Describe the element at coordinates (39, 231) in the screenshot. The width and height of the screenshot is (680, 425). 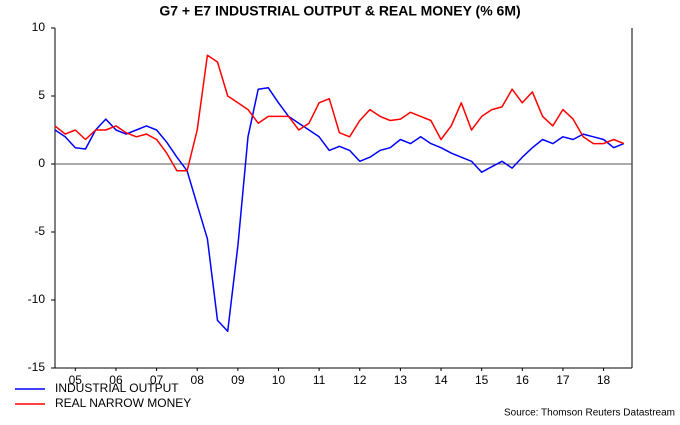
I see `y-tick-label: -5` at that location.